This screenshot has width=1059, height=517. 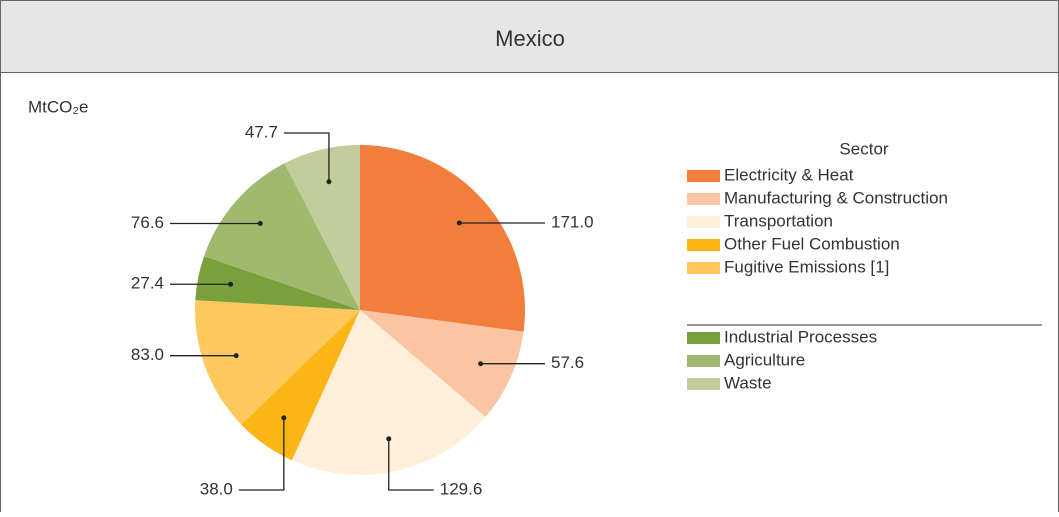 I want to click on data-label: 171.0, so click(x=572, y=222).